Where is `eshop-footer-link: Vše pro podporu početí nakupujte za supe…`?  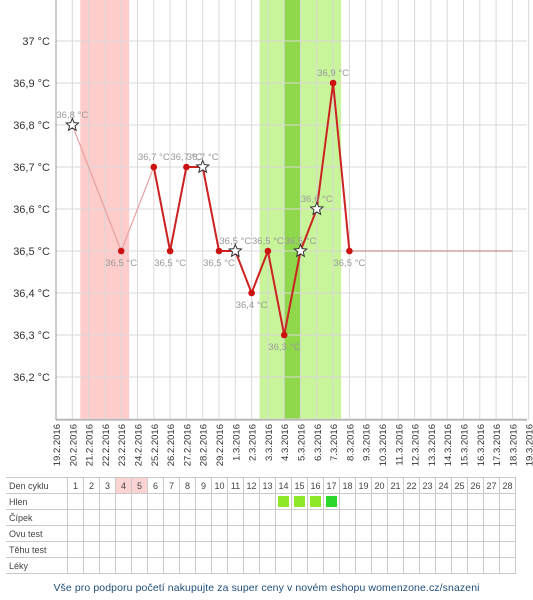 eshop-footer-link: Vše pro podporu početí nakupujte za supe… is located at coordinates (266, 588).